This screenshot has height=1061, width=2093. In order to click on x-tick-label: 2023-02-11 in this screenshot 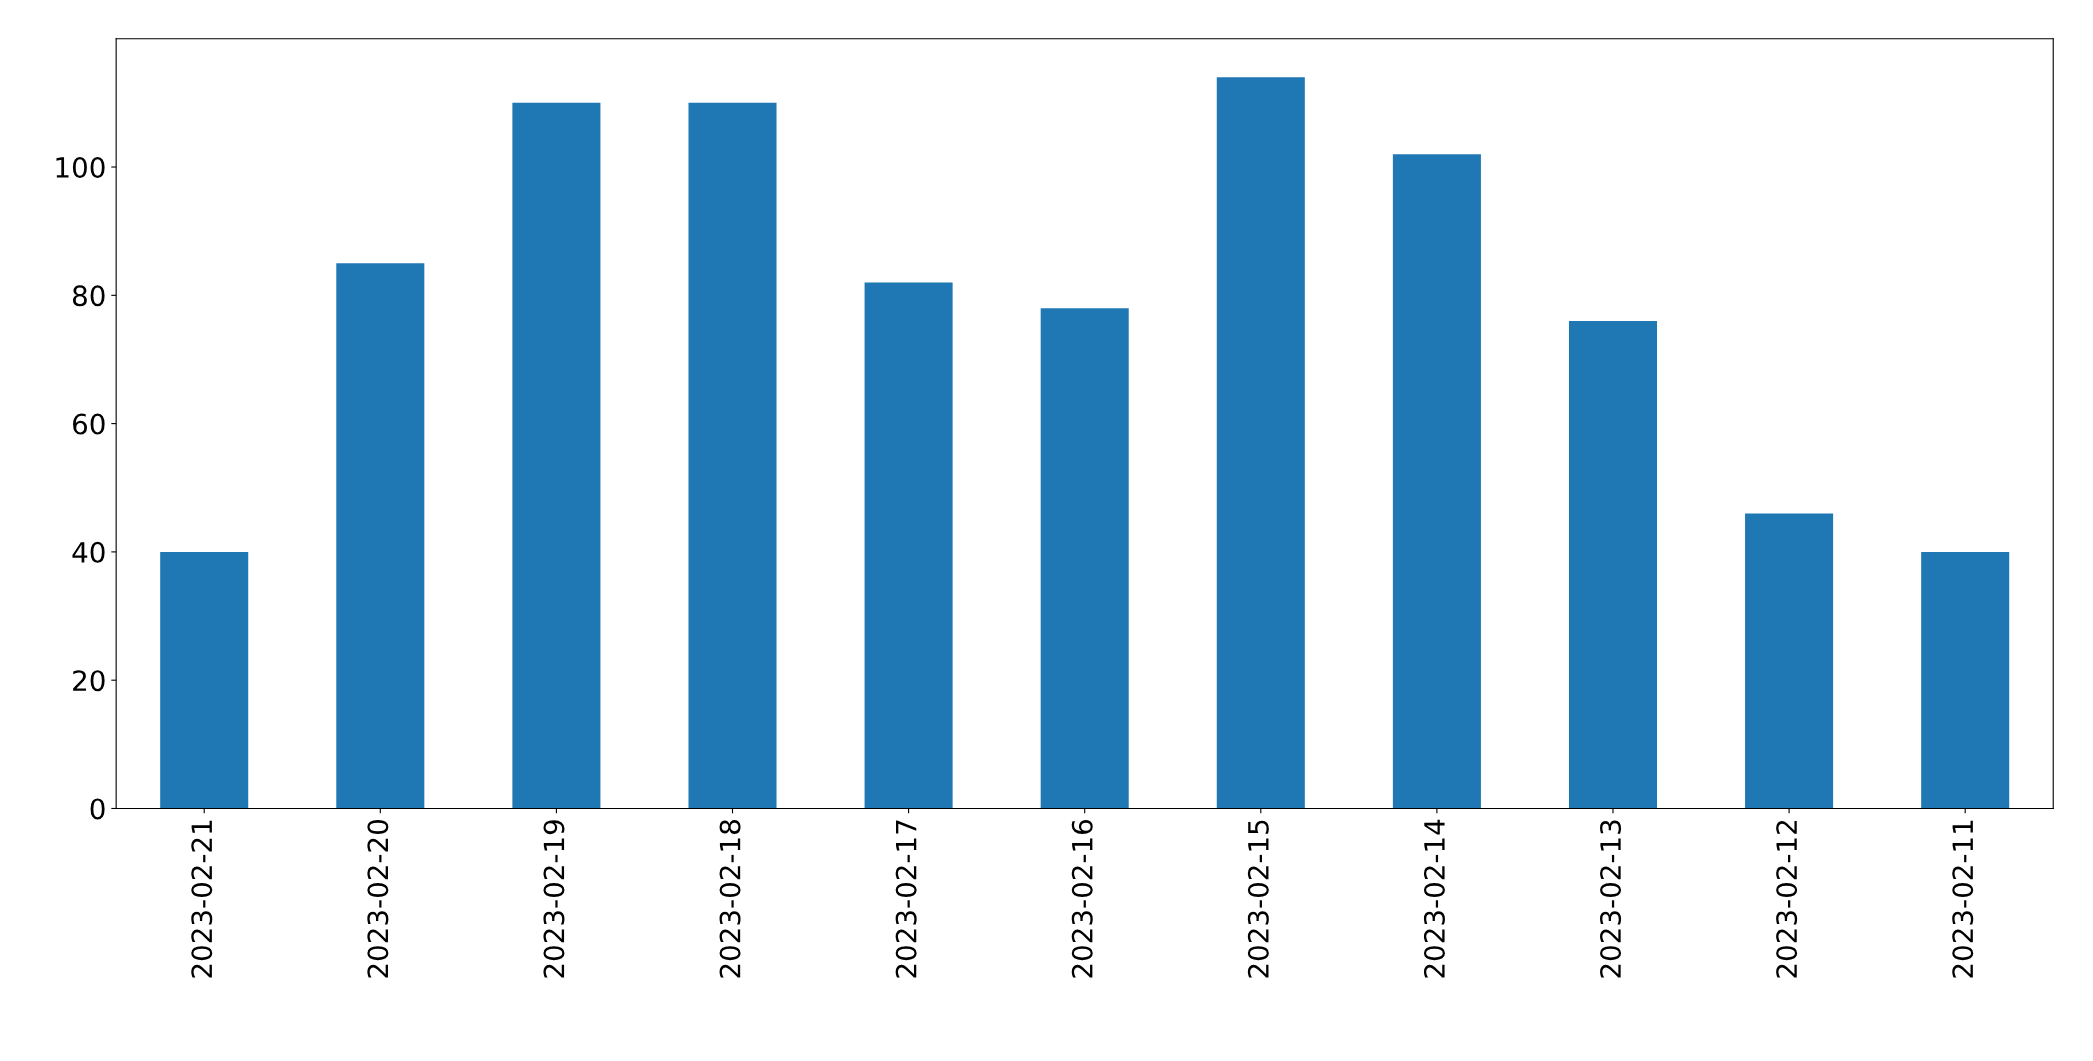, I will do `click(1963, 899)`.